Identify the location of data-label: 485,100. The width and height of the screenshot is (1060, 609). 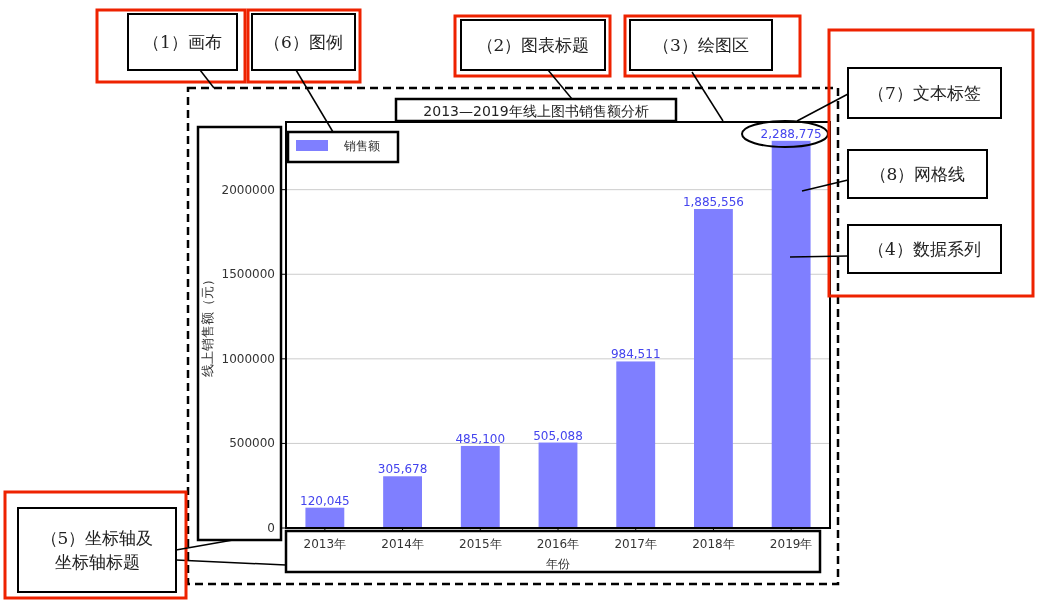
(480, 438).